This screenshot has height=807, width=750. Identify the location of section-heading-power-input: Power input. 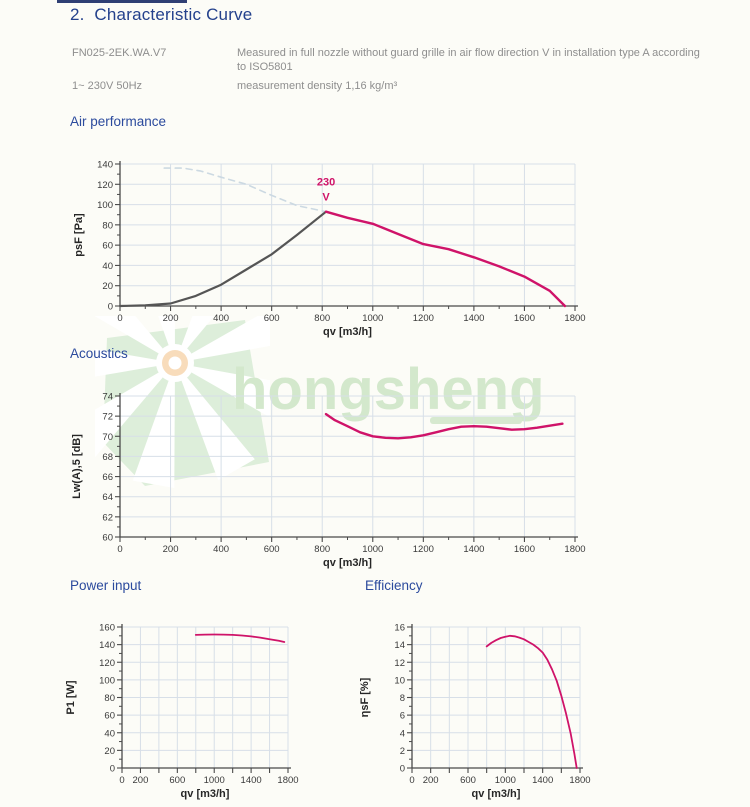
(106, 585).